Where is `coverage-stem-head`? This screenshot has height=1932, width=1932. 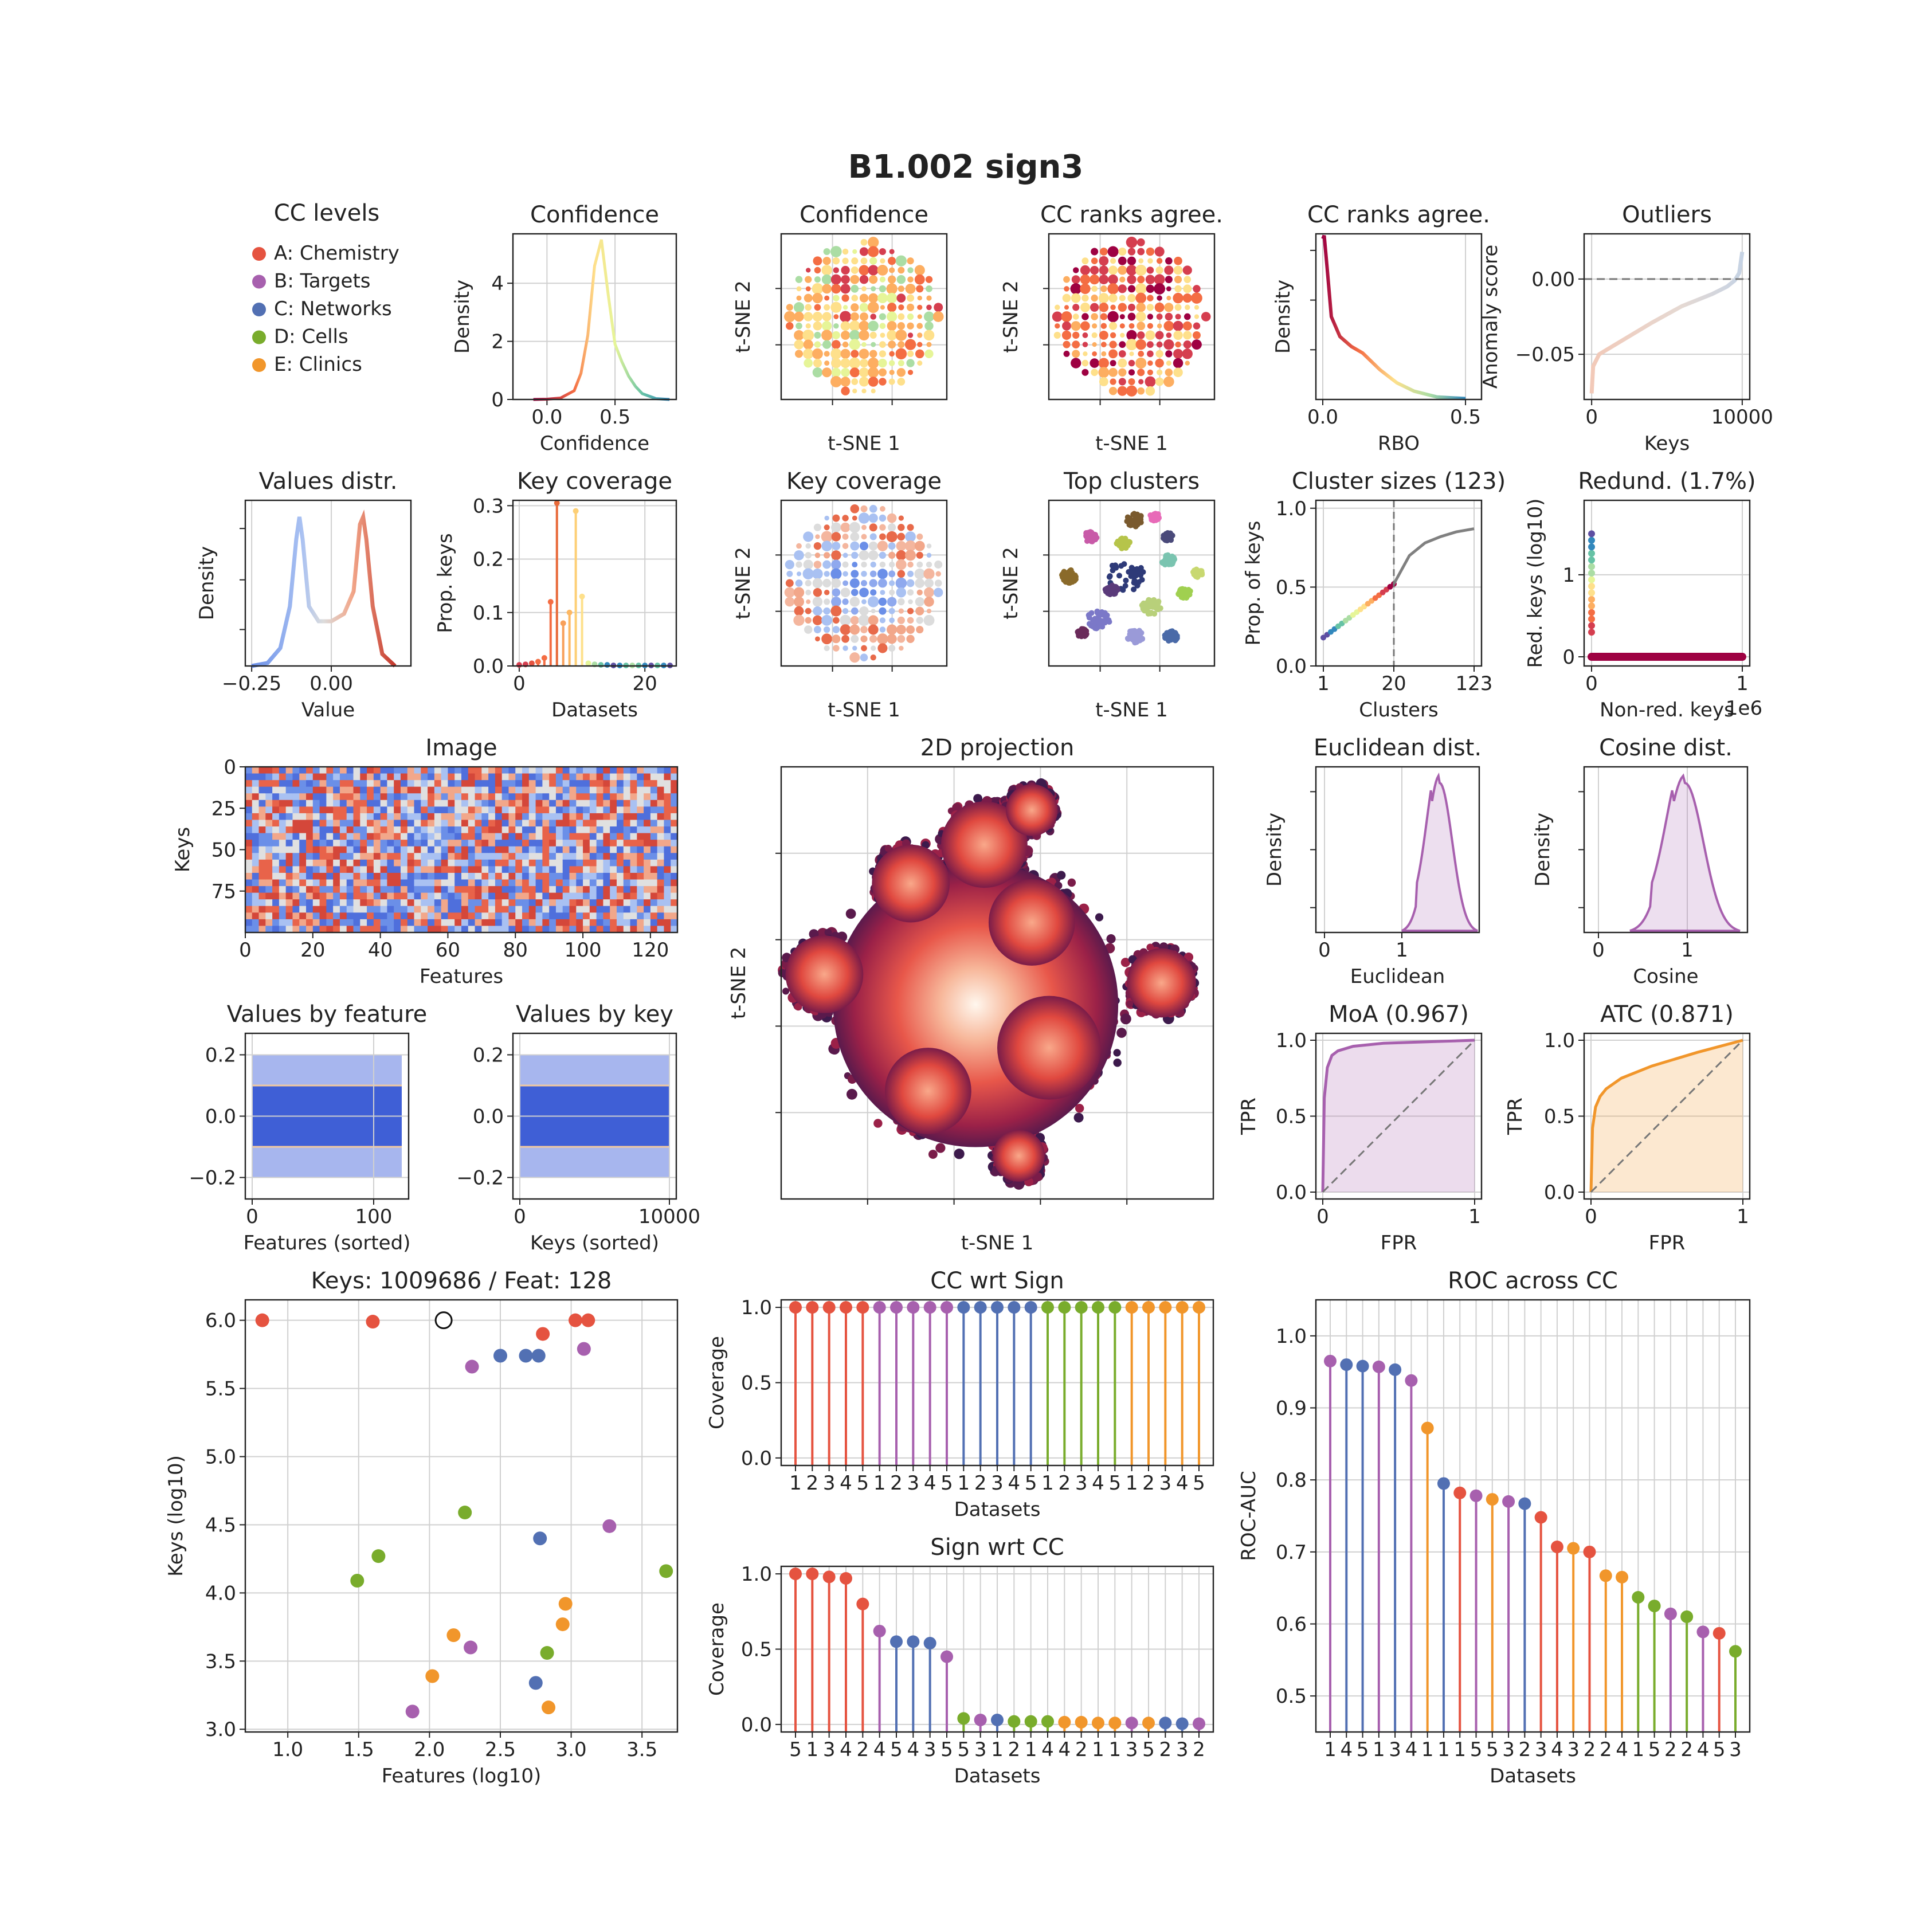
coverage-stem-head is located at coordinates (582, 596).